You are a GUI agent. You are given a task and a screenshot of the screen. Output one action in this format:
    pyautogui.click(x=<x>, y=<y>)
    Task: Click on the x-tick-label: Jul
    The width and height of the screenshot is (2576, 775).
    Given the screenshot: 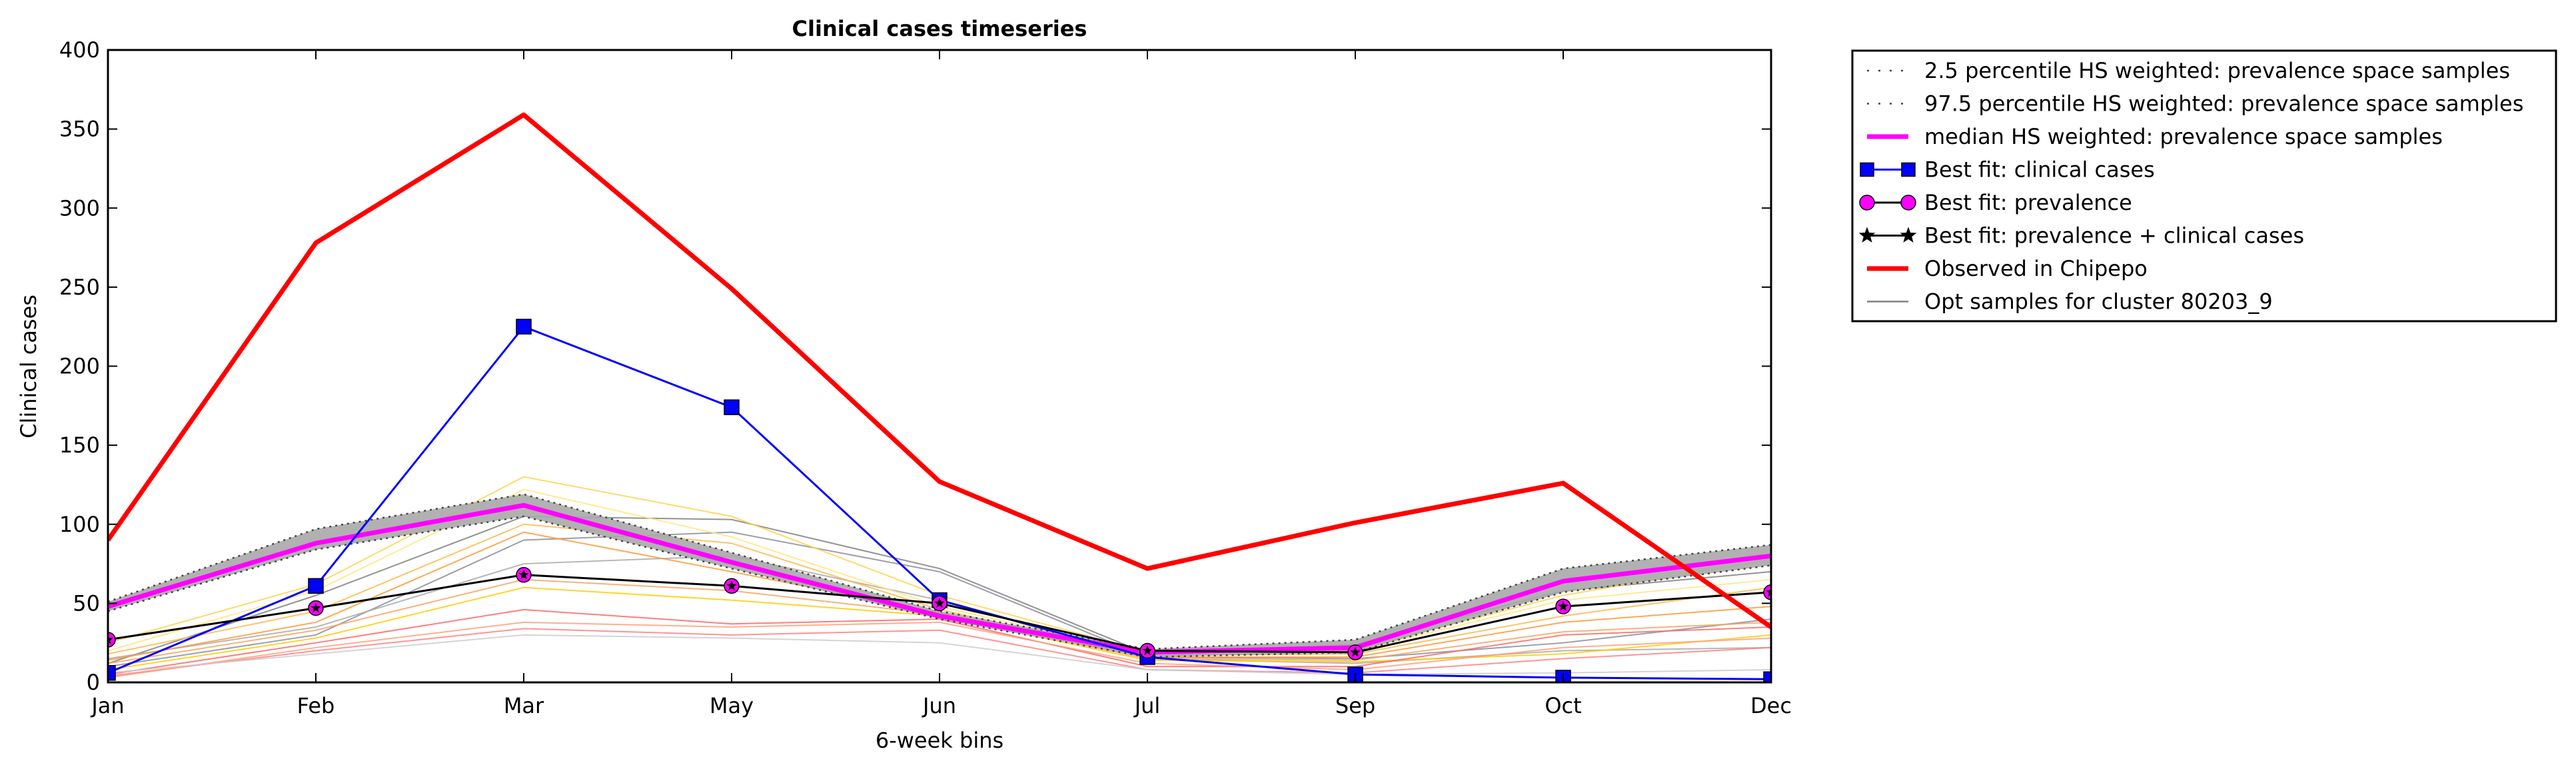 What is the action you would take?
    pyautogui.click(x=1147, y=705)
    